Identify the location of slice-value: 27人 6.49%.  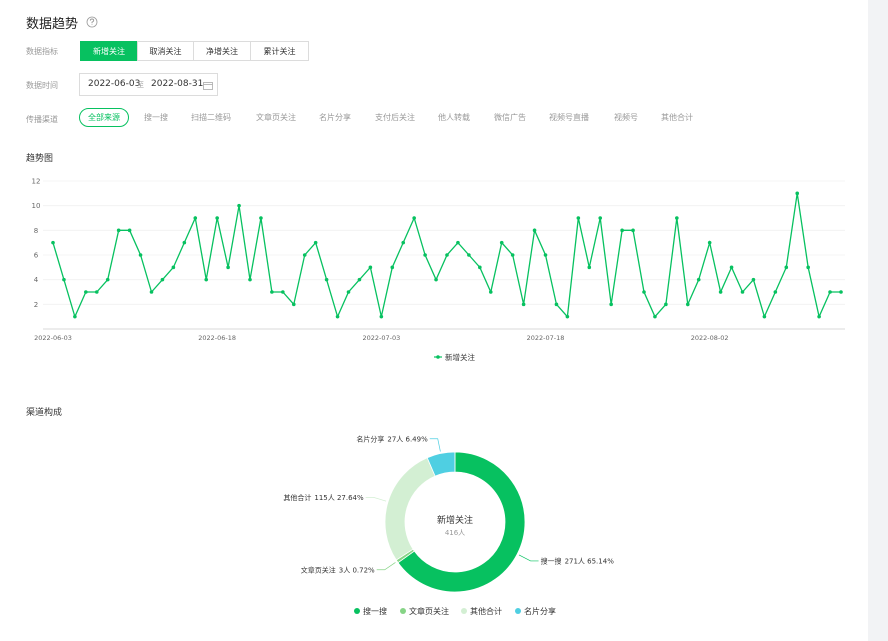
(407, 439).